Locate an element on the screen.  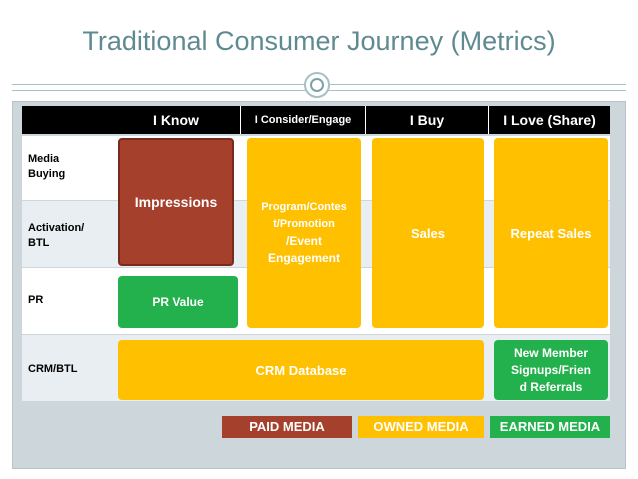
row-label-crm: CRM/BTL is located at coordinates (53, 369).